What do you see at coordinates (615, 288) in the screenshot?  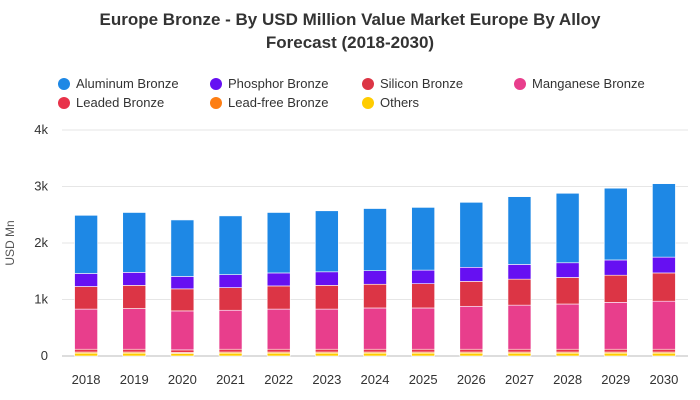 I see `bar-segment-silicon-bronze-2029` at bounding box center [615, 288].